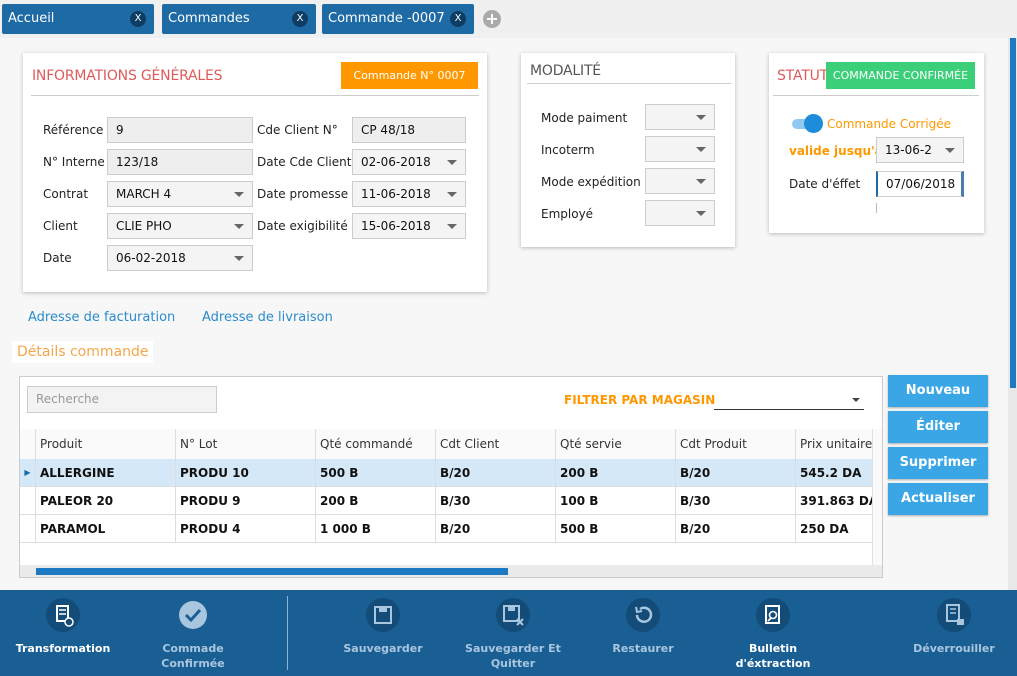 The width and height of the screenshot is (1017, 676). I want to click on col-produit: Produit, so click(106, 444).